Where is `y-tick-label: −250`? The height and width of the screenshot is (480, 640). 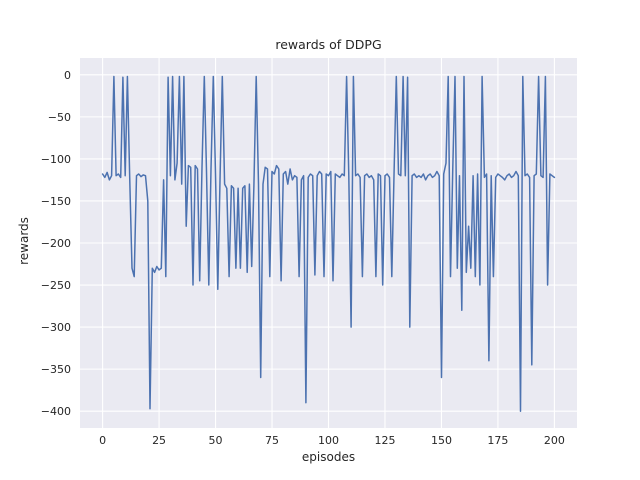 y-tick-label: −250 is located at coordinates (56, 285).